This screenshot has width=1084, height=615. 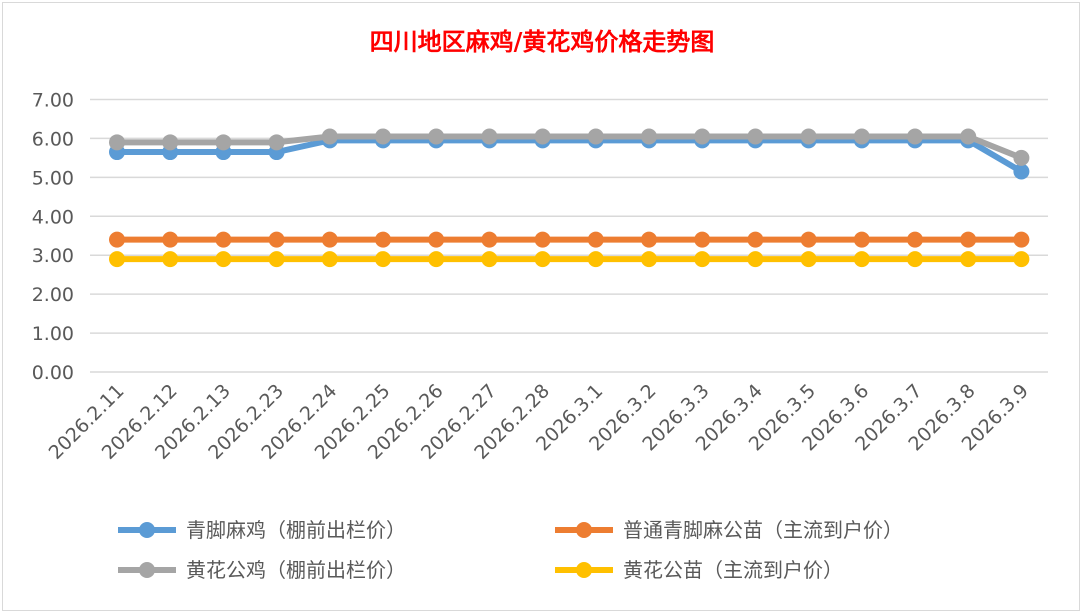 I want to click on legend-item: 青脚麻鸡（棚前出栏价）, so click(x=262, y=530).